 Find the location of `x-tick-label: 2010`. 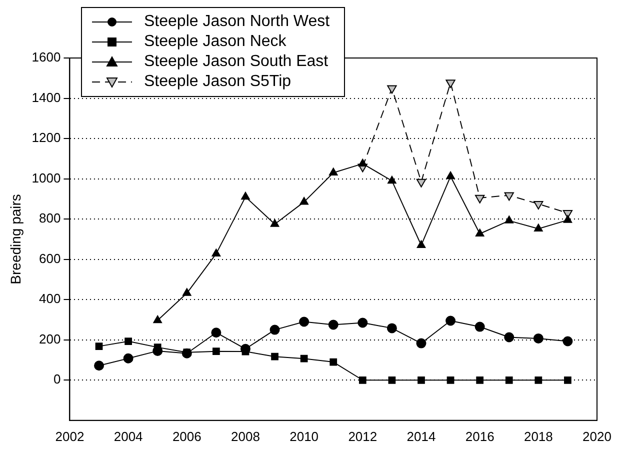

x-tick-label: 2010 is located at coordinates (304, 436).